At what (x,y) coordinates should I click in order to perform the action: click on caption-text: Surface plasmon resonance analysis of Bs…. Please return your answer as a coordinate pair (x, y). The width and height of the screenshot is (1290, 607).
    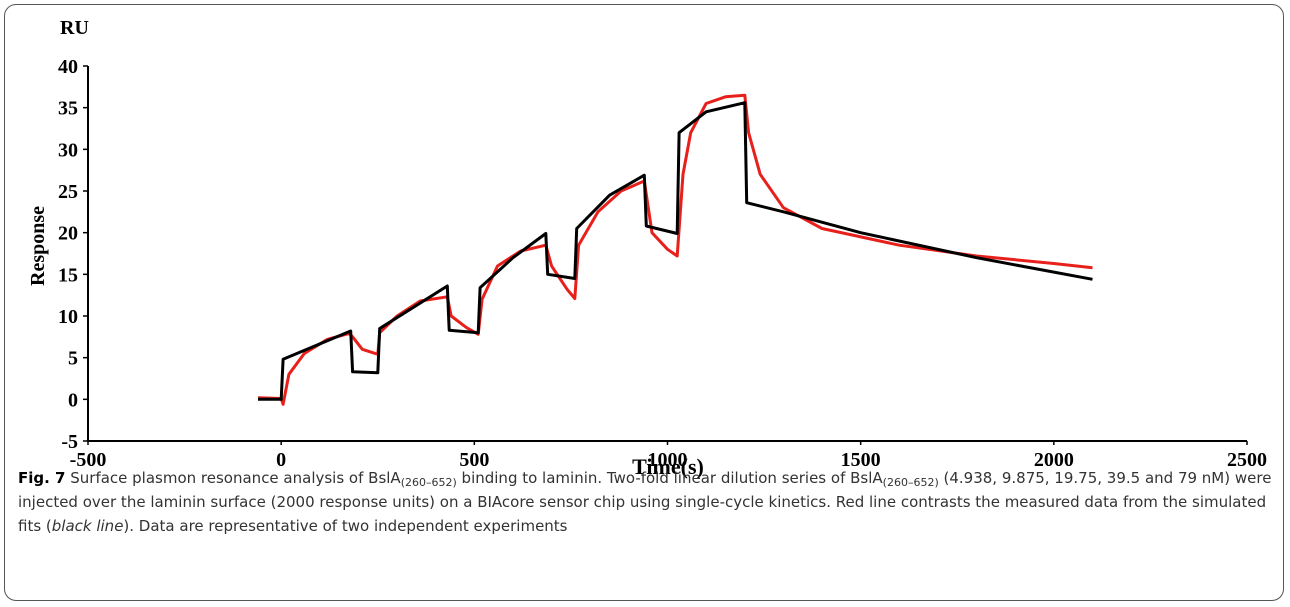
    Looking at the image, I should click on (233, 478).